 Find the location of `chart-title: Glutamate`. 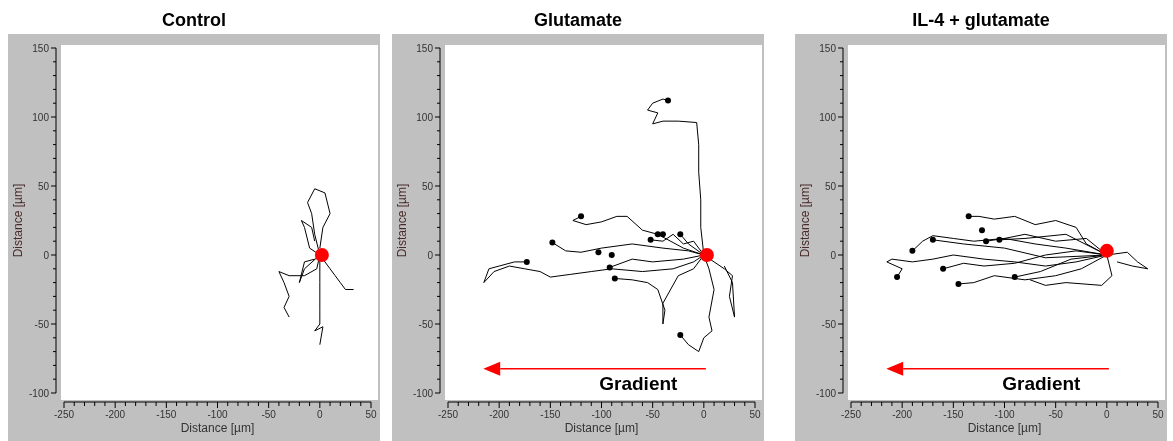

chart-title: Glutamate is located at coordinates (578, 20).